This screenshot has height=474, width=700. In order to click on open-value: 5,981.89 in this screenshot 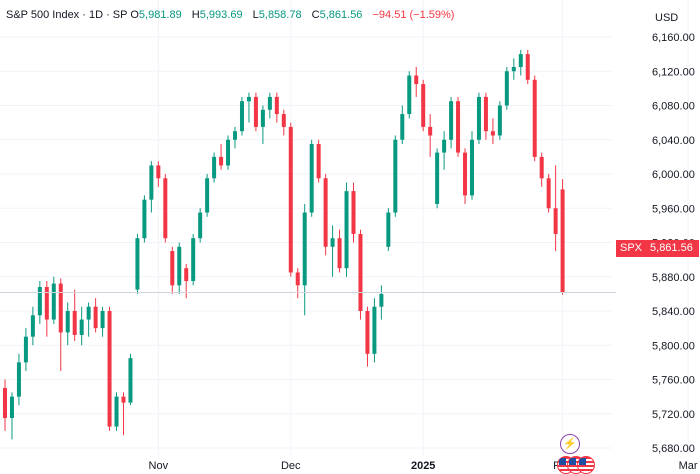, I will do `click(160, 15)`.